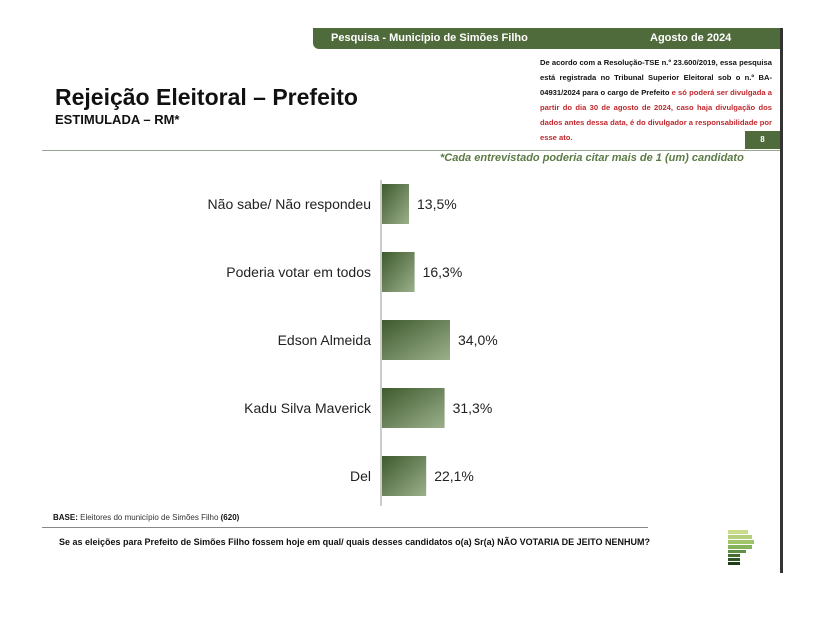 The height and width of the screenshot is (618, 828). What do you see at coordinates (117, 119) in the screenshot?
I see `page-subtitle: ESTIMULADA – RM*` at bounding box center [117, 119].